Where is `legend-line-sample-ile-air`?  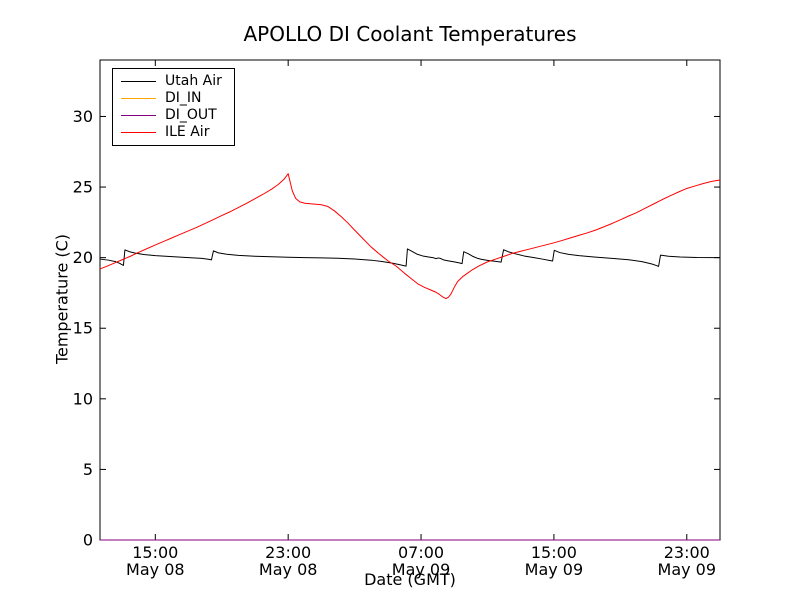 legend-line-sample-ile-air is located at coordinates (138, 132).